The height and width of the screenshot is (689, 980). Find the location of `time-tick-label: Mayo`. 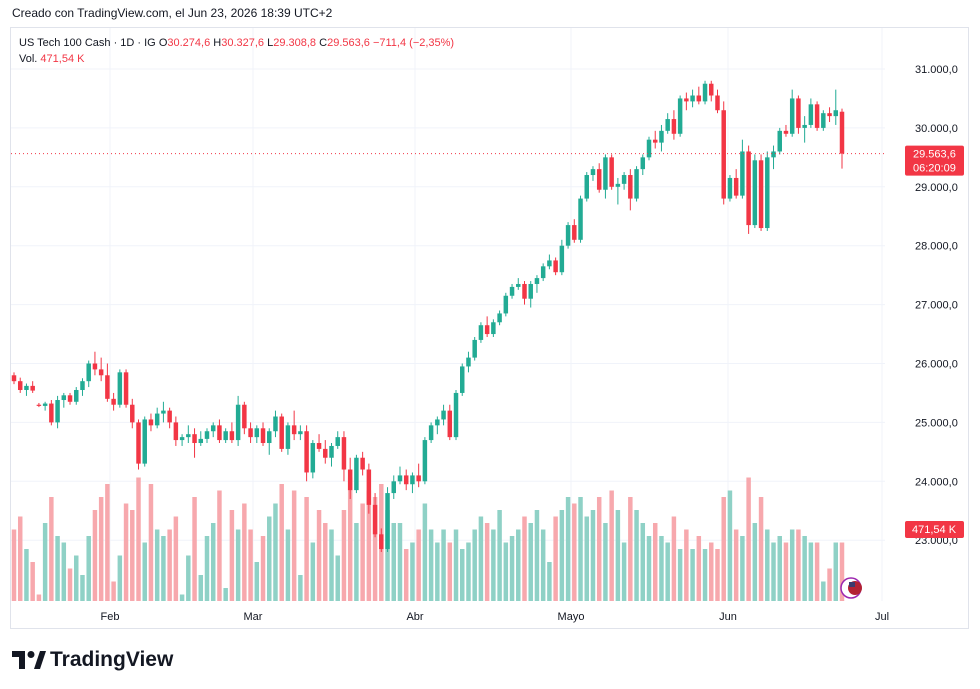

time-tick-label: Mayo is located at coordinates (571, 617).